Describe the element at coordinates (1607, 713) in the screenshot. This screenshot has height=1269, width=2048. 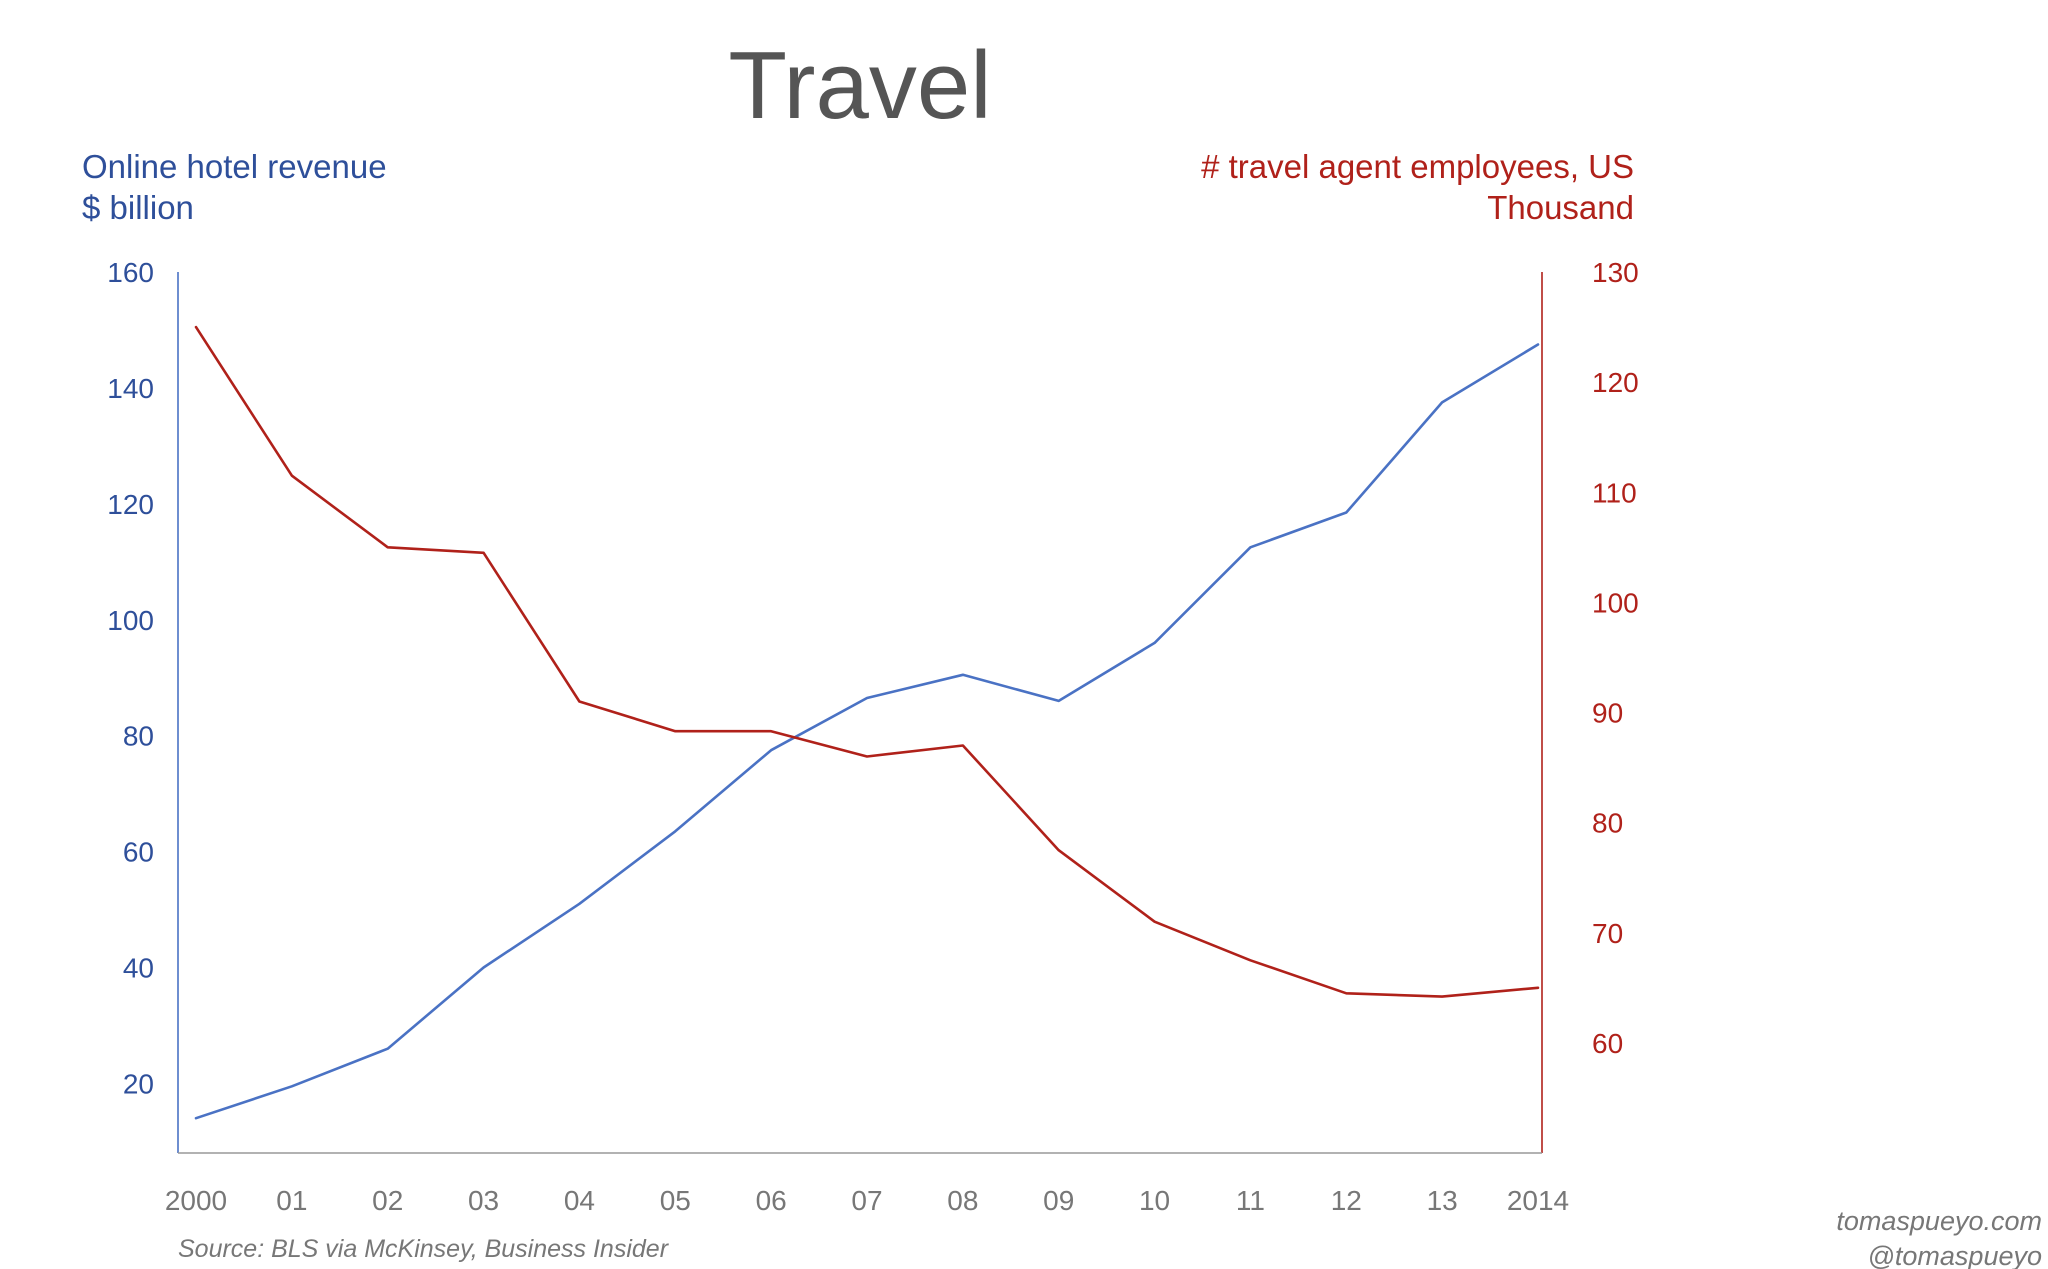
I see `right-axis-tick-label: 90` at that location.